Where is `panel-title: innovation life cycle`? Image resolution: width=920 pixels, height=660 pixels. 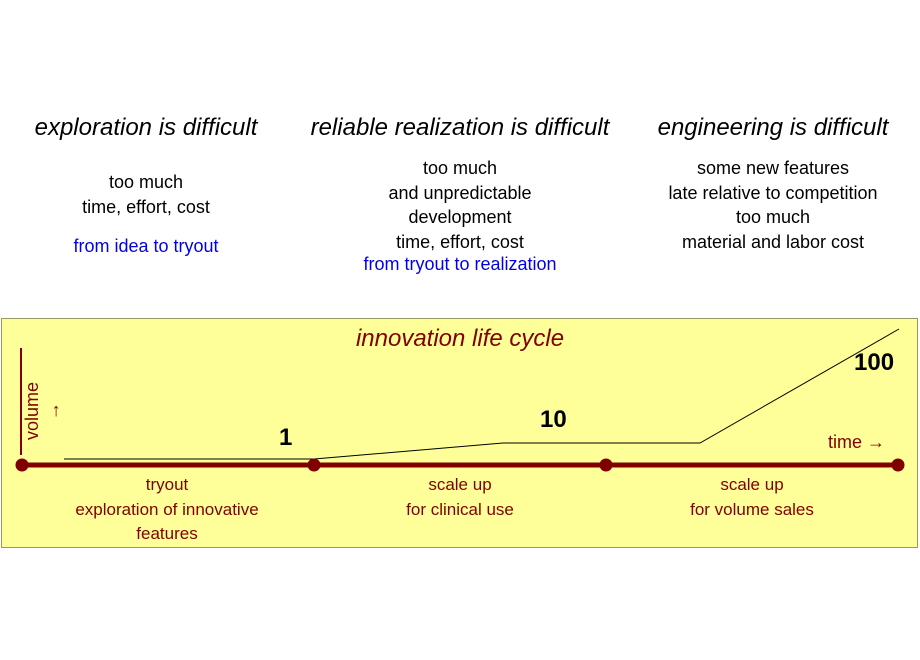 panel-title: innovation life cycle is located at coordinates (460, 338).